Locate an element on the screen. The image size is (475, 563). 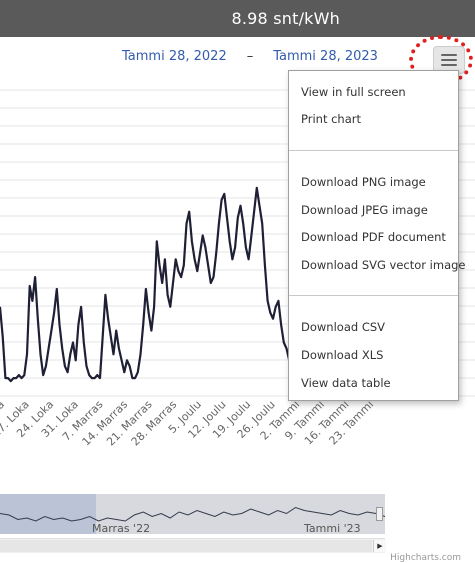
menu-item-download-svg: Download SVG vector image is located at coordinates (383, 265).